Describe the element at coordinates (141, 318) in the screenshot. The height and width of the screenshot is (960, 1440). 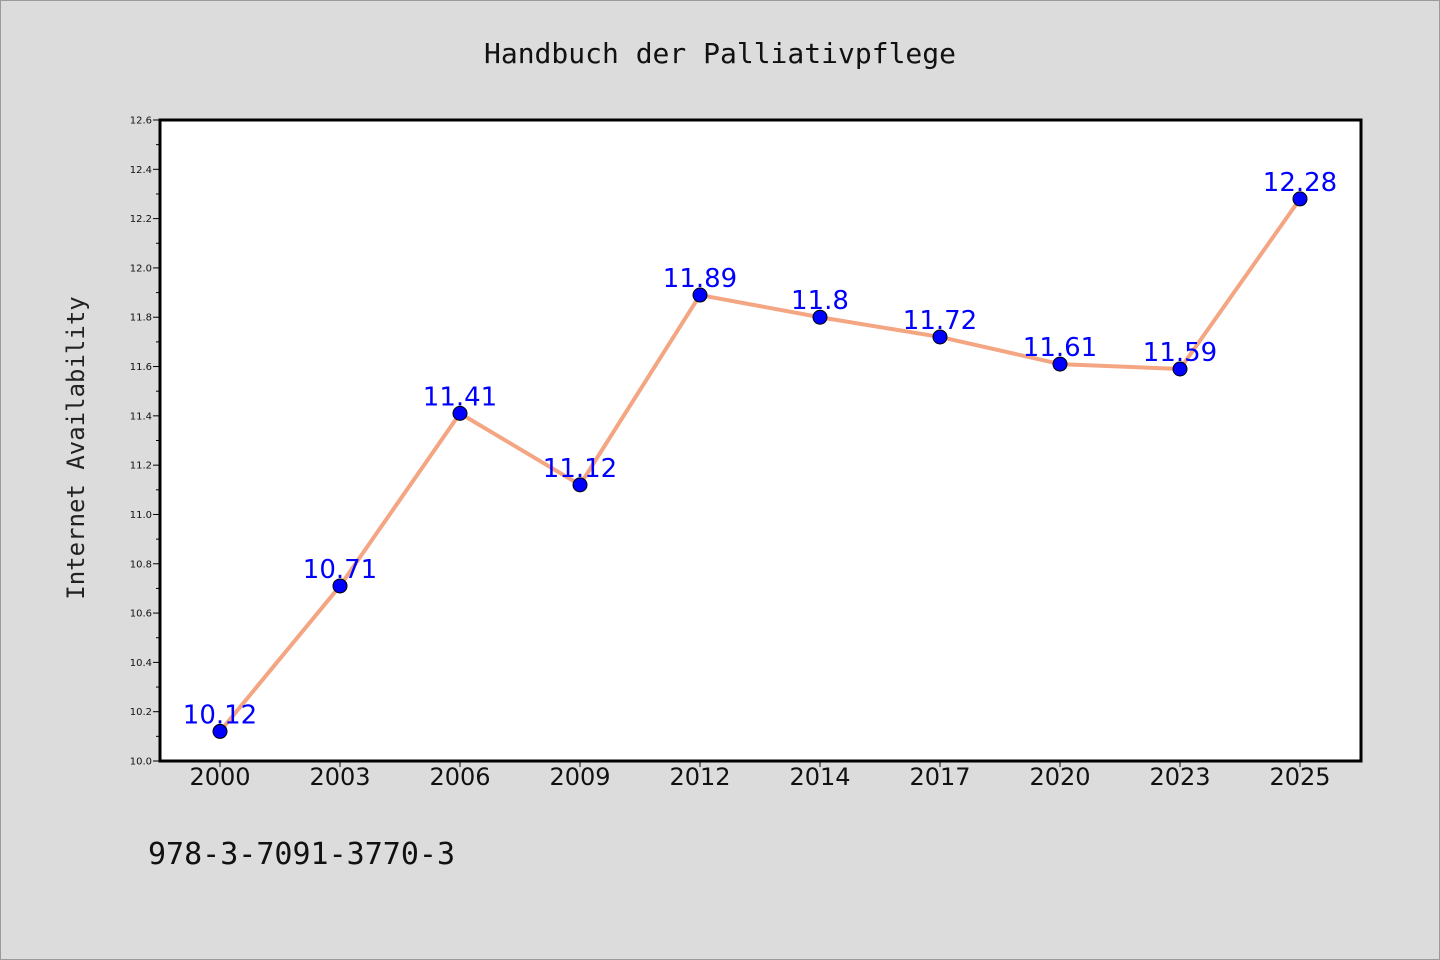
I see `y-tick-label: 11.8` at that location.